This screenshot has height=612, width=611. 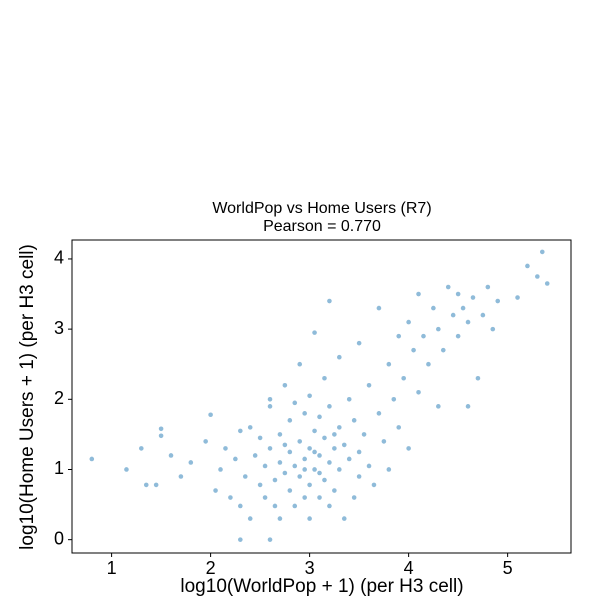 I want to click on y-tick-label: 0, so click(x=59, y=538).